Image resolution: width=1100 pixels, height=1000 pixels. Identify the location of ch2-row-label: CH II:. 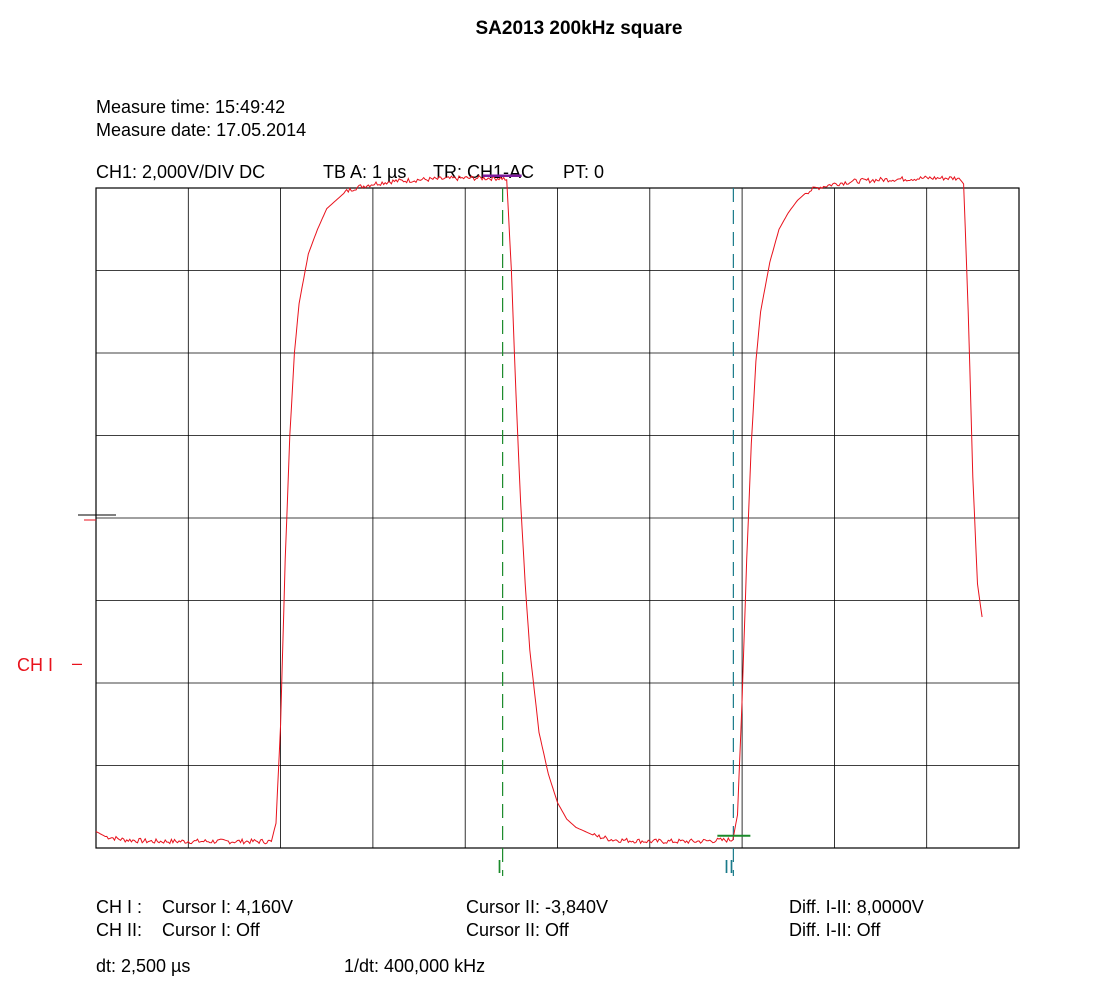
(119, 930).